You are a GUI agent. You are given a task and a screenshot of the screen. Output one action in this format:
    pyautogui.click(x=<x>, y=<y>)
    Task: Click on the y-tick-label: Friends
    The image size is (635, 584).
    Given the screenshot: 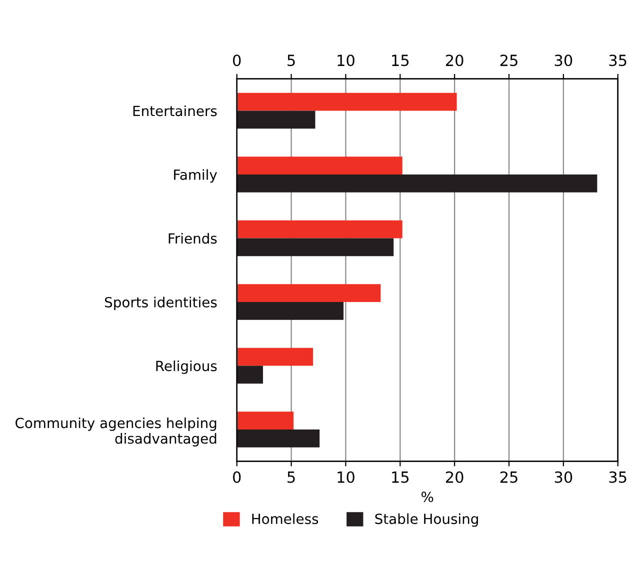 What is the action you would take?
    pyautogui.click(x=192, y=238)
    